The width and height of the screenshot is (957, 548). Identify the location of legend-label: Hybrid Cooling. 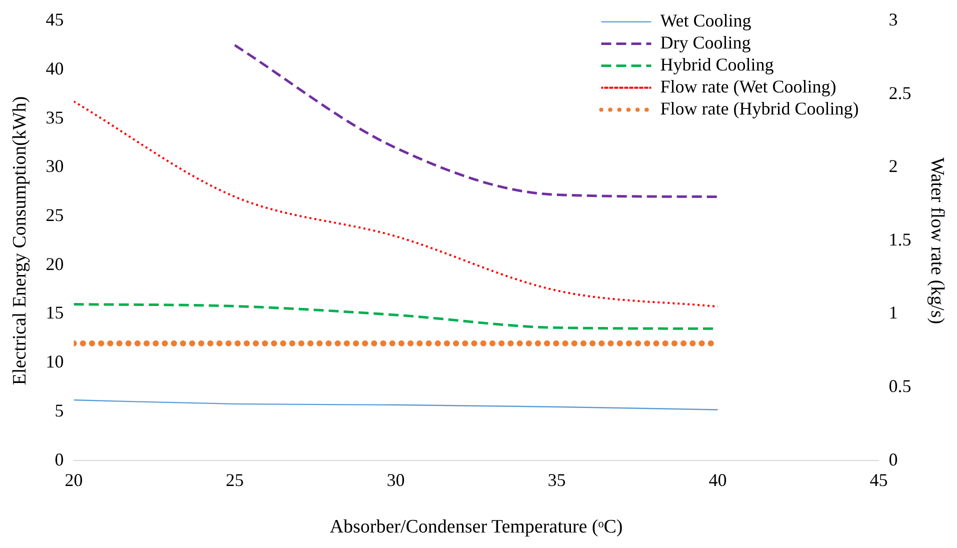
(717, 64).